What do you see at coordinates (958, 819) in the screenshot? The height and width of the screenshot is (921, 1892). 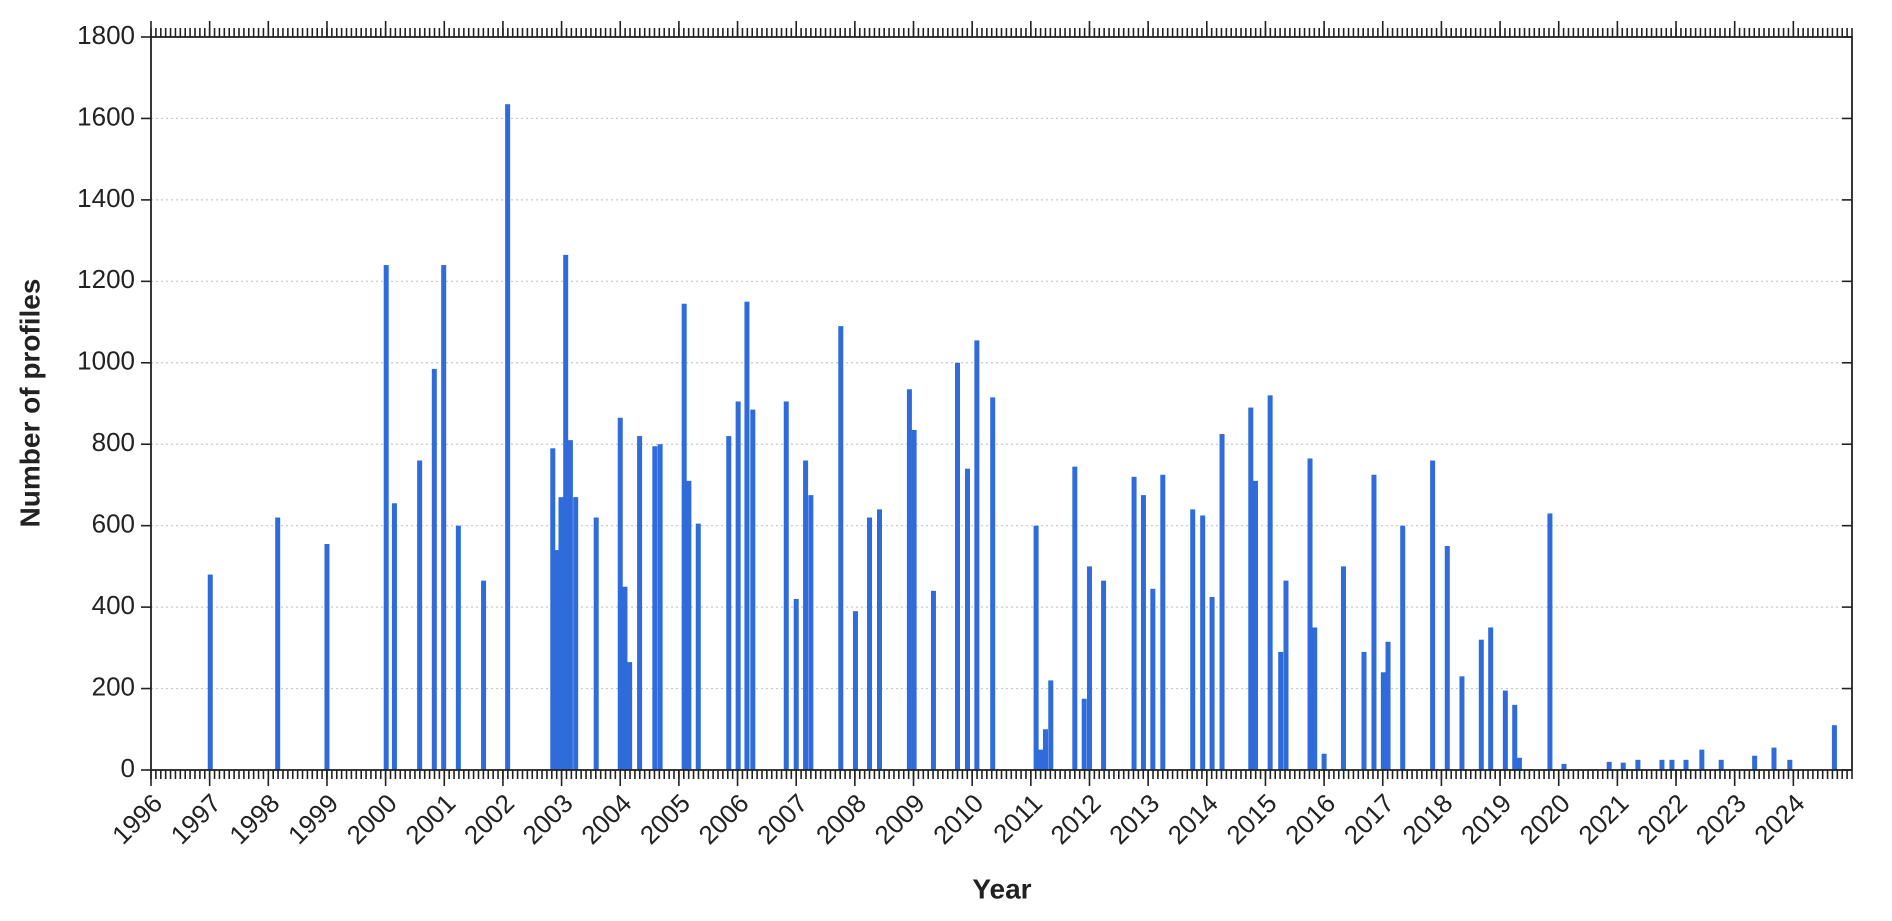 I see `x-tick-label: 2010` at bounding box center [958, 819].